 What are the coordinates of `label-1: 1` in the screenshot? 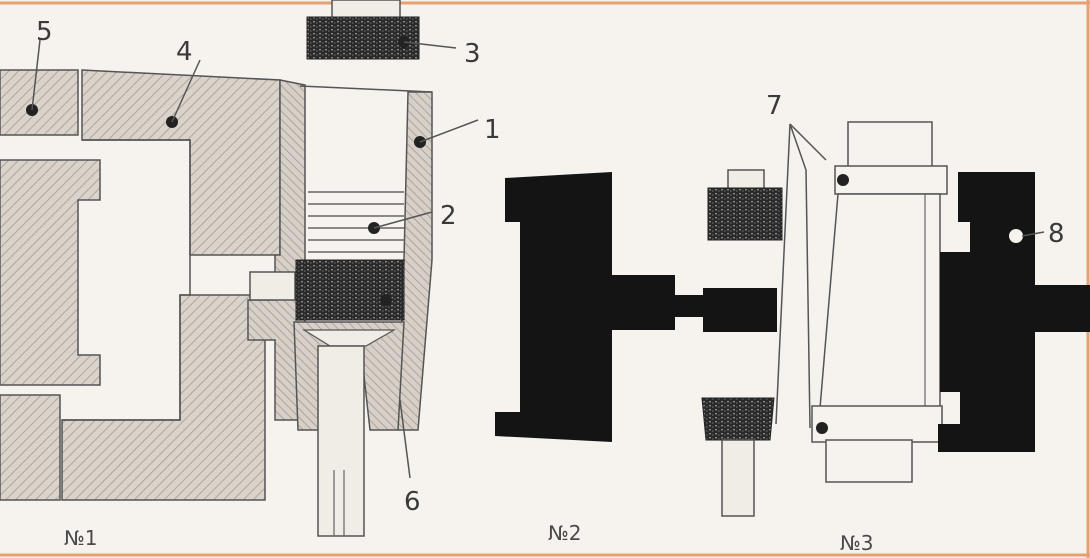 It's located at (492, 130).